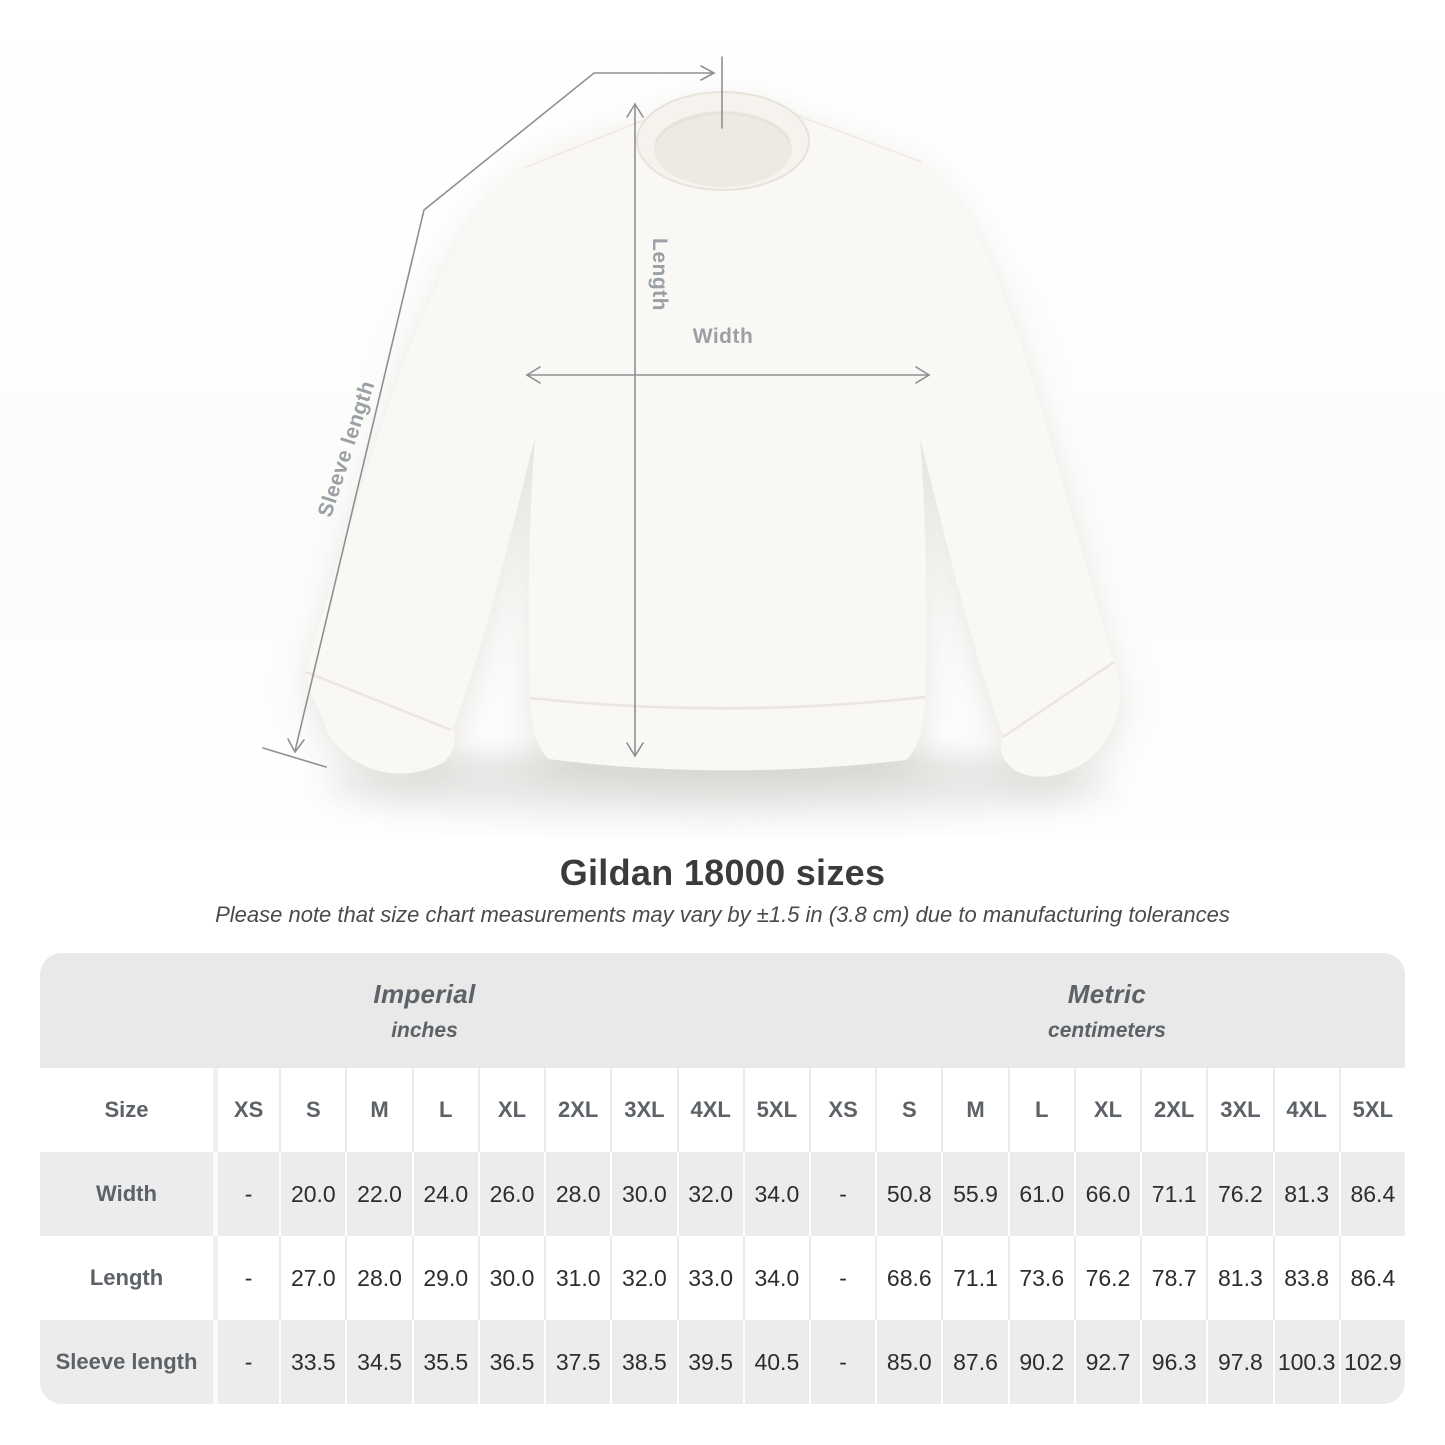 The image size is (1445, 1445). Describe the element at coordinates (511, 1194) in the screenshot. I see `value-cell: 26.0` at that location.